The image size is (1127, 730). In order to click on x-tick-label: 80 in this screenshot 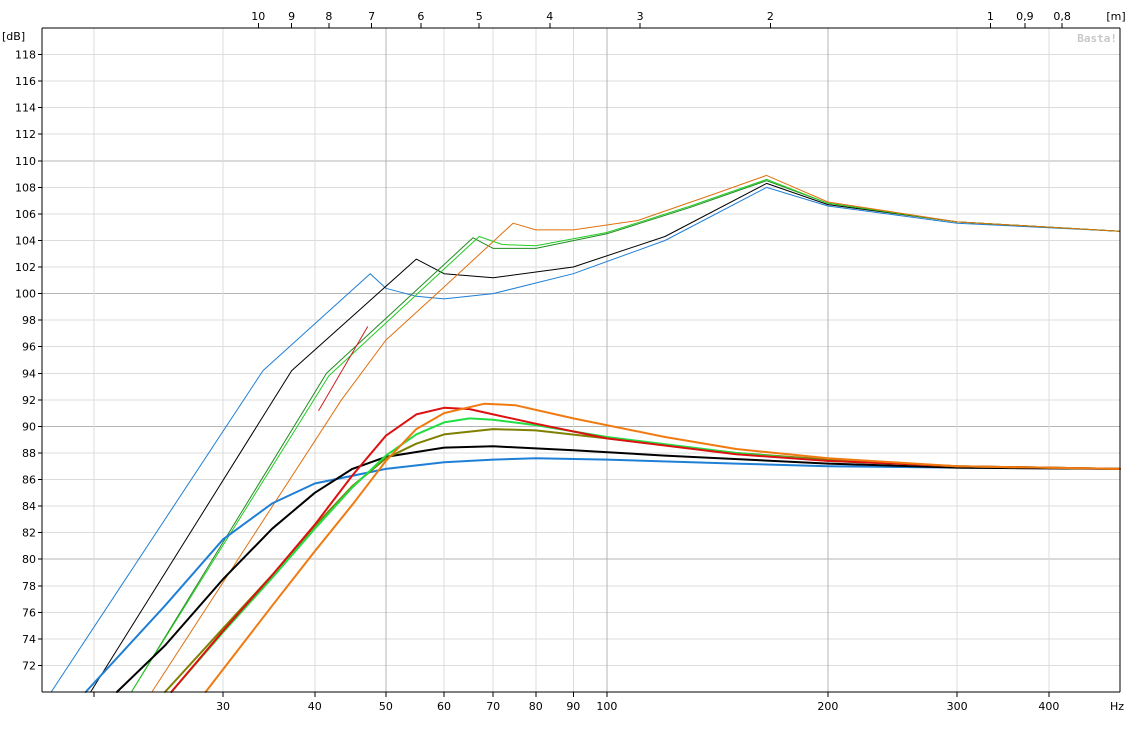, I will do `click(536, 706)`.